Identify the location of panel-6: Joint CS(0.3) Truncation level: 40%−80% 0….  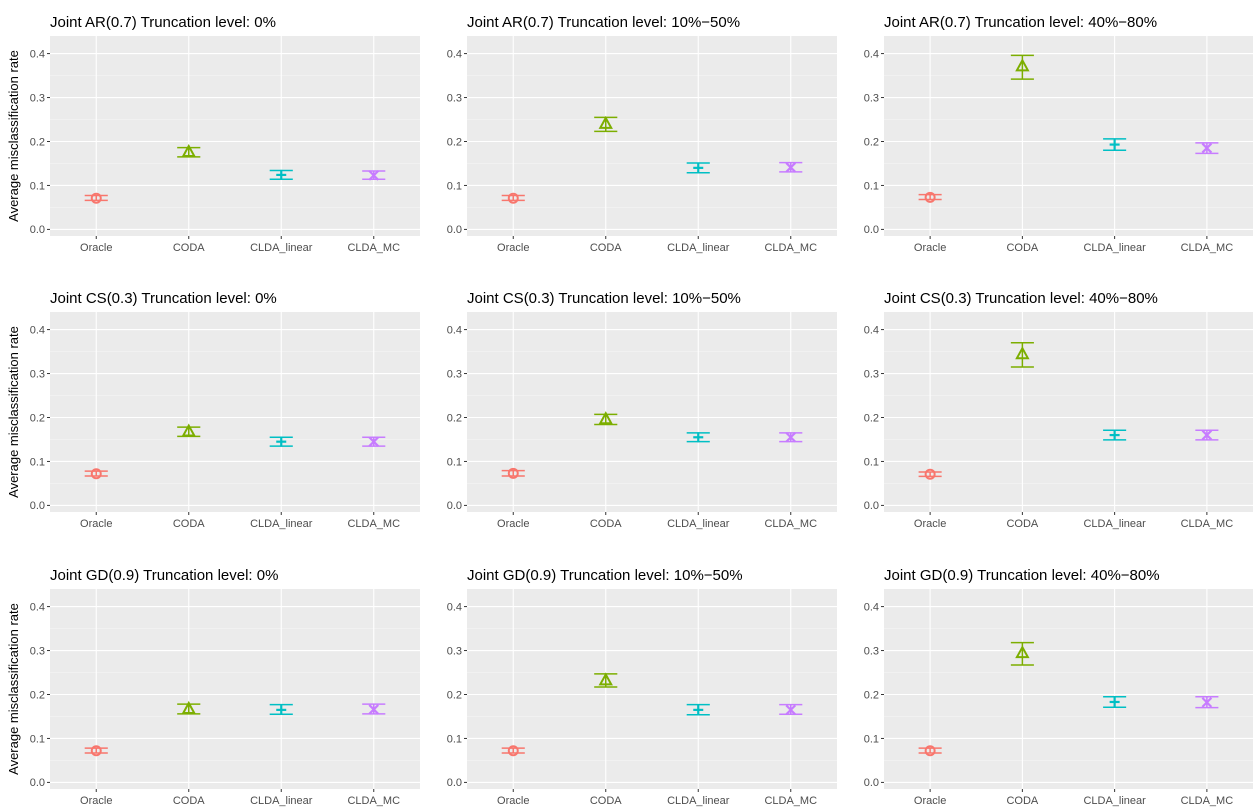
(1058, 410).